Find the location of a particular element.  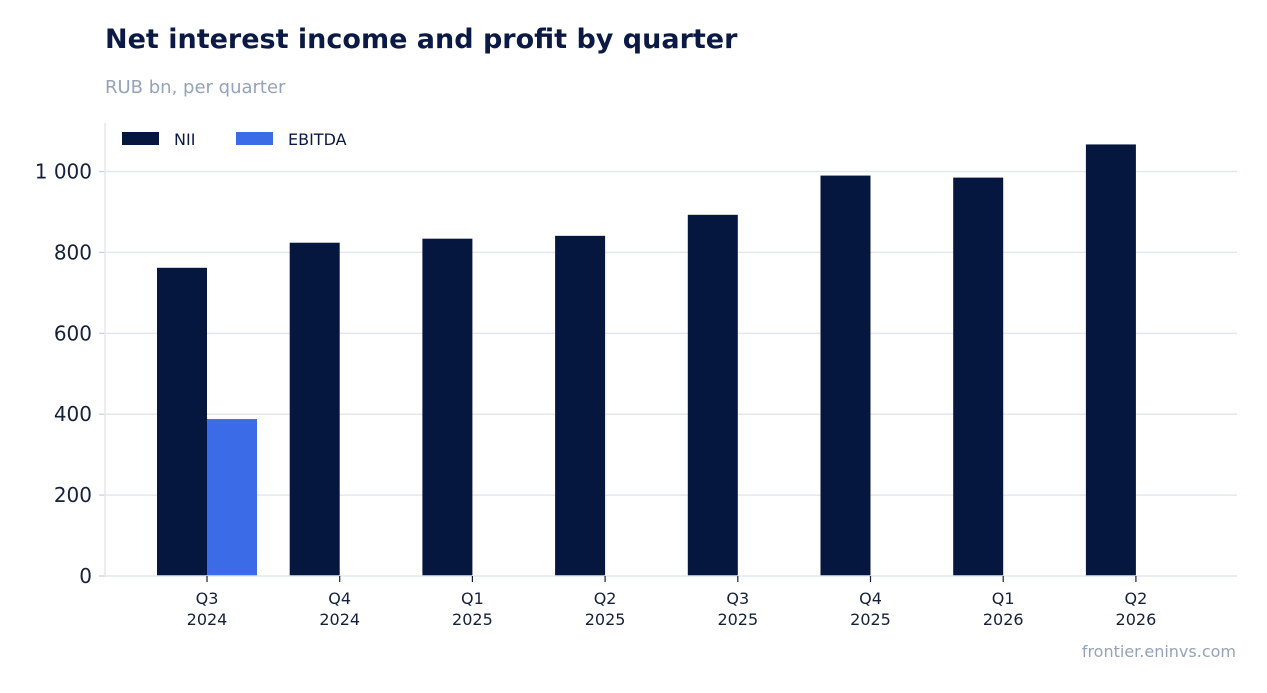

y-tick-label: 200 is located at coordinates (73, 495).